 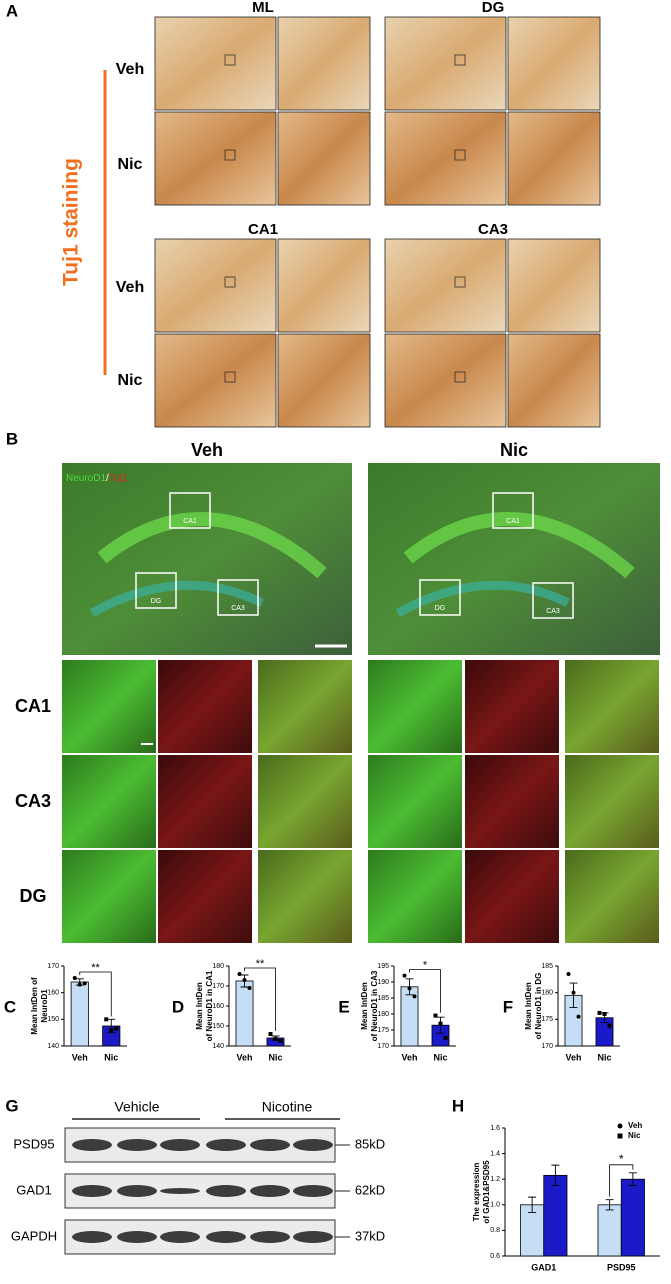 What do you see at coordinates (508, 1006) in the screenshot?
I see `panel-label: F` at bounding box center [508, 1006].